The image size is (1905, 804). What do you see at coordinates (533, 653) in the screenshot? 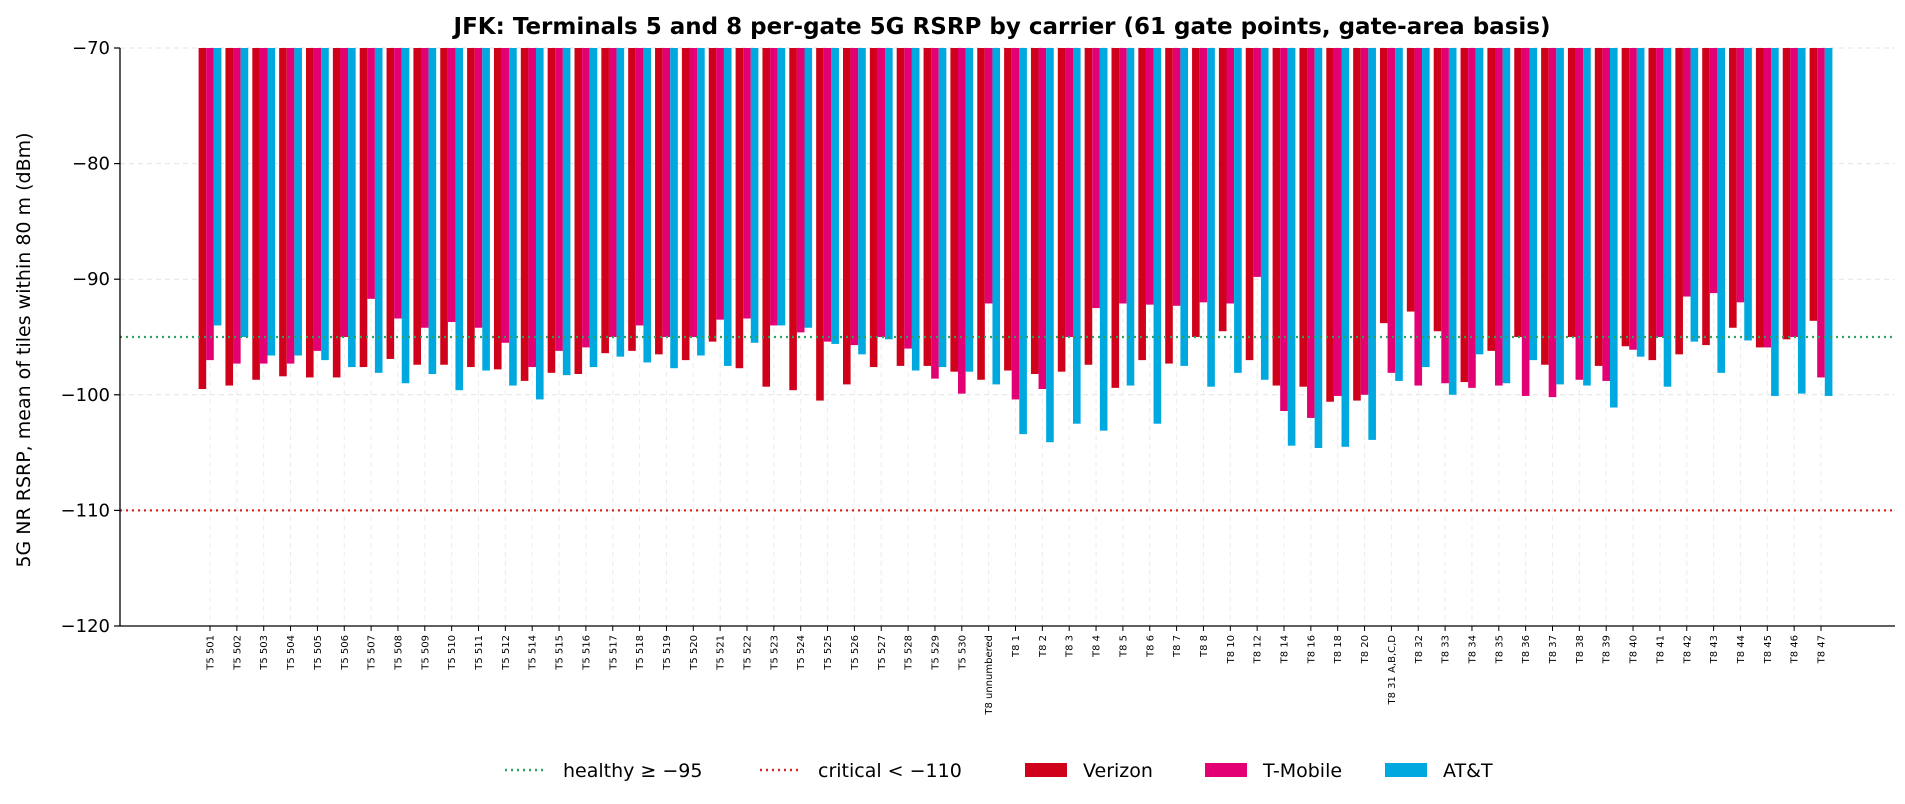
I see `x-tick-label: T5 514` at bounding box center [533, 653].